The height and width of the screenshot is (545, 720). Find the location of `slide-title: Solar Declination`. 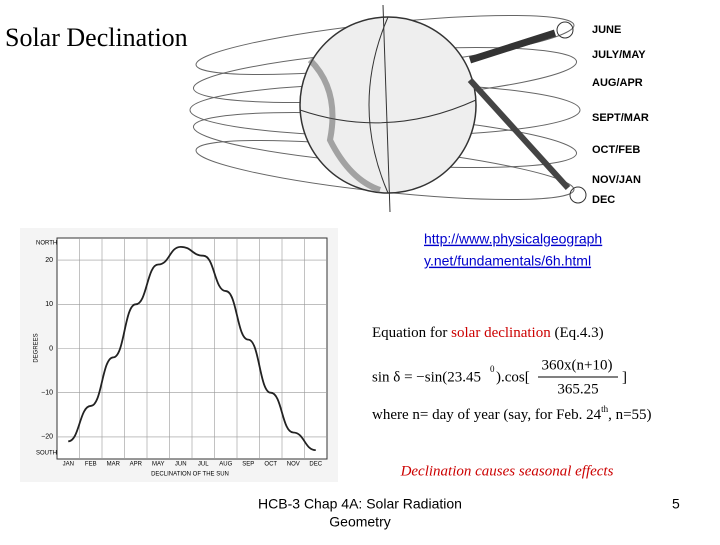

slide-title: Solar Declination is located at coordinates (96, 37).